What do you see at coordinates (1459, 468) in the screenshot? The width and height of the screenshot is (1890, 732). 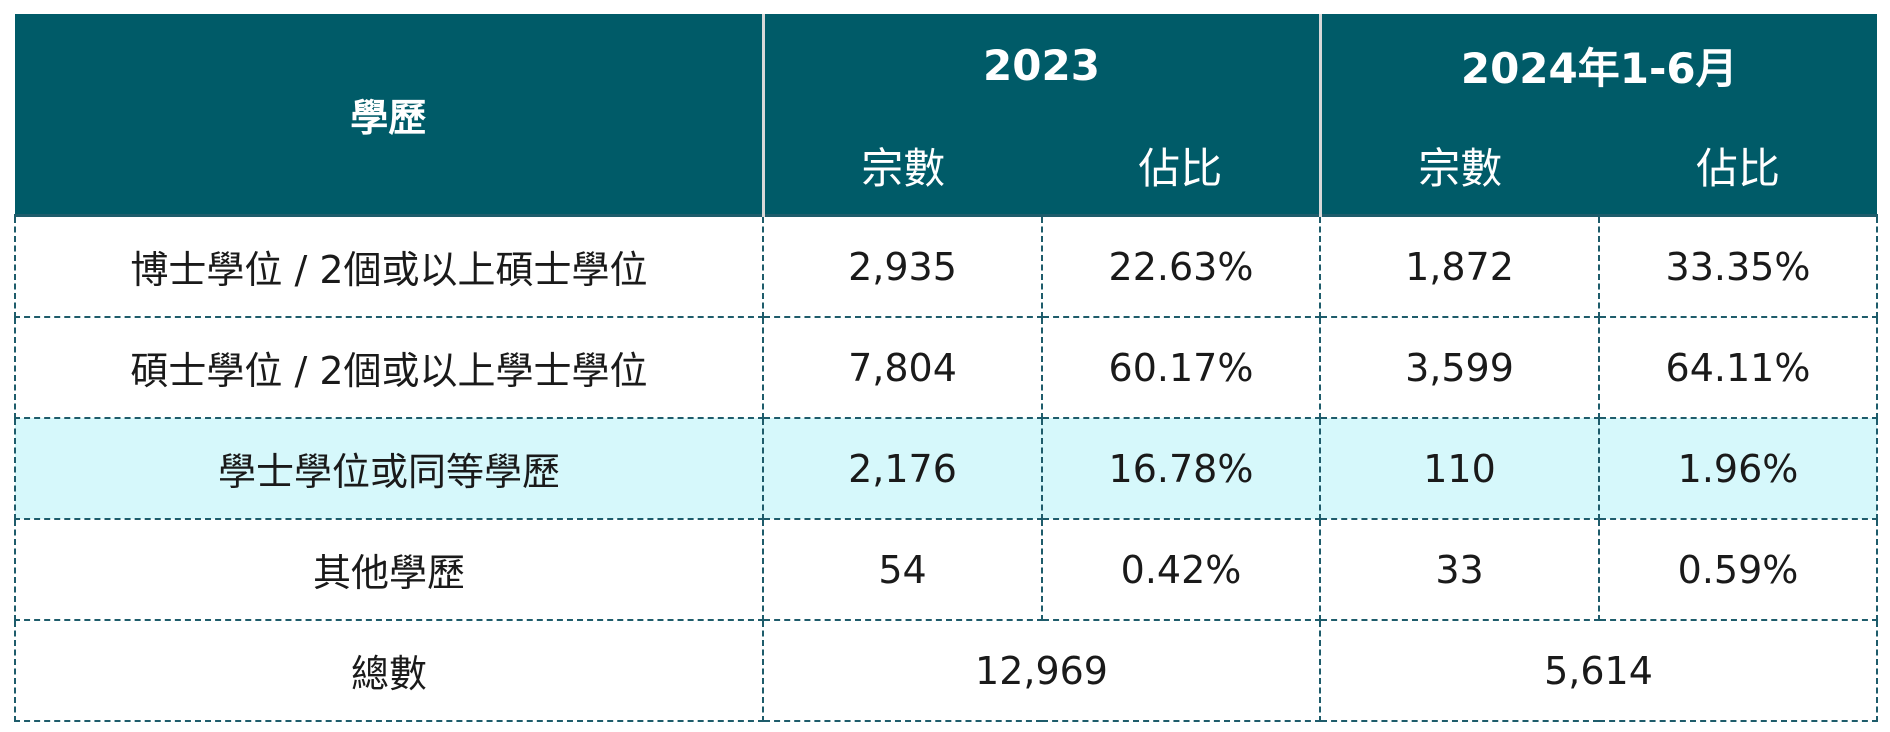 I see `count-2024-cell: 110` at bounding box center [1459, 468].